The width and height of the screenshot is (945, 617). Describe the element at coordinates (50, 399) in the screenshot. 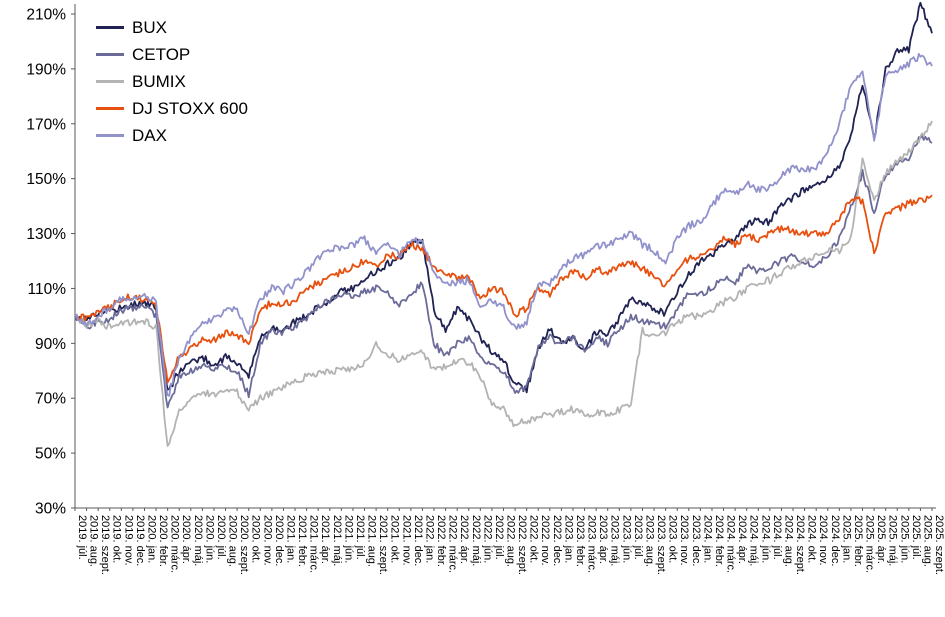

I see `y-tick-label: 70%` at that location.